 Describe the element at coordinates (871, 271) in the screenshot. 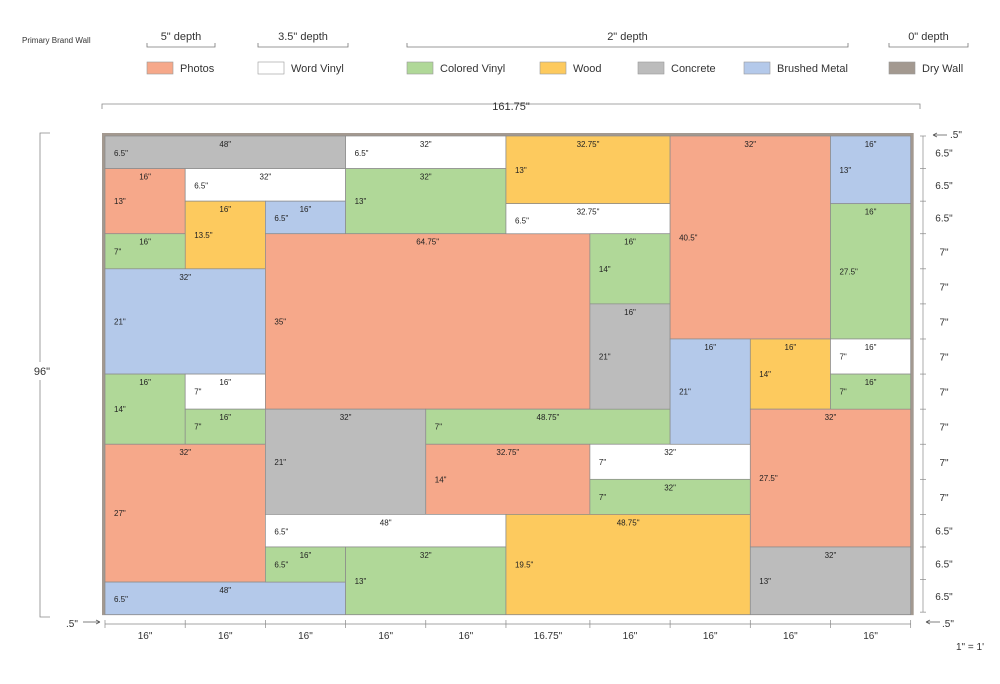

I see `panel-colored-vinyl: 16" 27.5"` at that location.